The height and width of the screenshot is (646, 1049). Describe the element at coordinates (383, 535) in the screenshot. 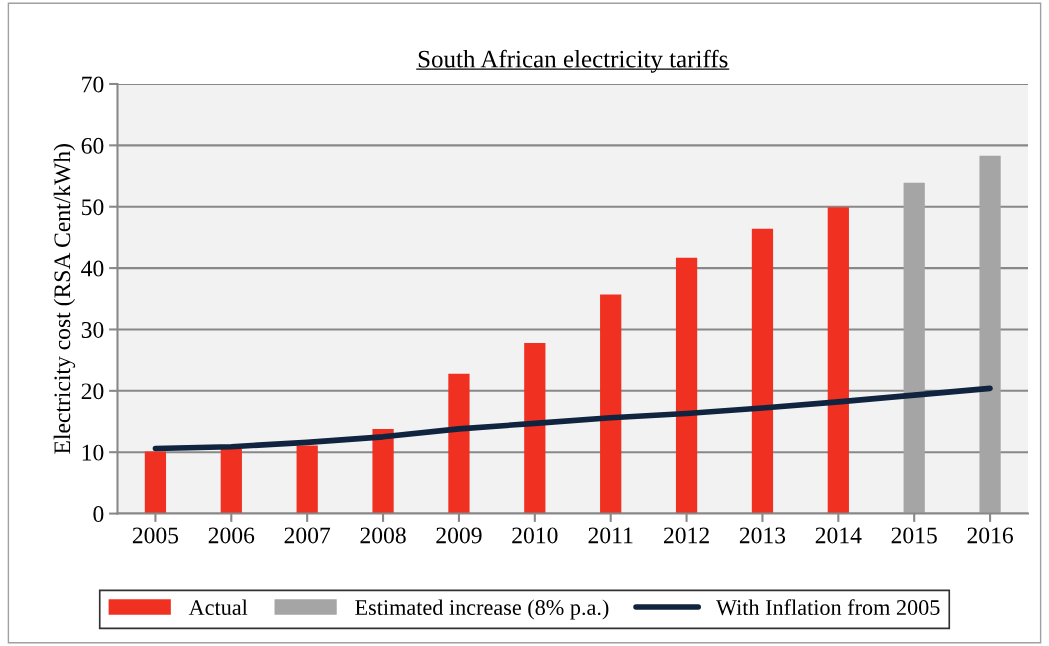

I see `x-tick-label: 2008` at that location.